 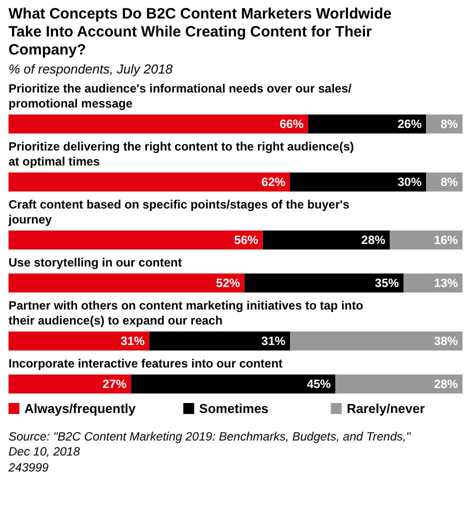 I want to click on data-label: 66%, so click(x=292, y=124).